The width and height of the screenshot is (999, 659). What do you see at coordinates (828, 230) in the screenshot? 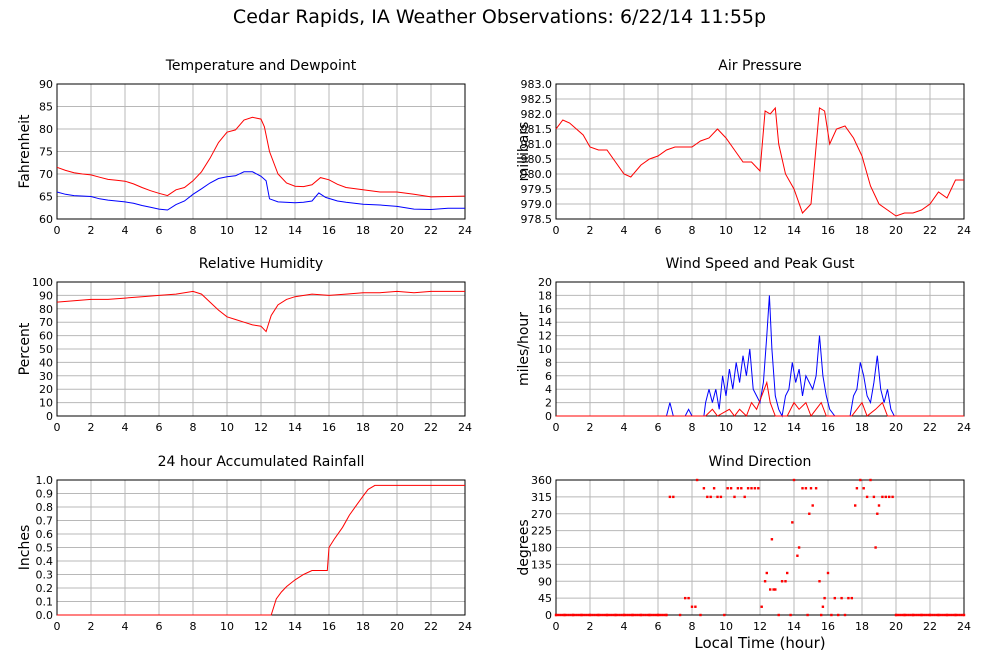
I see `x-tick-label: 16` at bounding box center [828, 230].